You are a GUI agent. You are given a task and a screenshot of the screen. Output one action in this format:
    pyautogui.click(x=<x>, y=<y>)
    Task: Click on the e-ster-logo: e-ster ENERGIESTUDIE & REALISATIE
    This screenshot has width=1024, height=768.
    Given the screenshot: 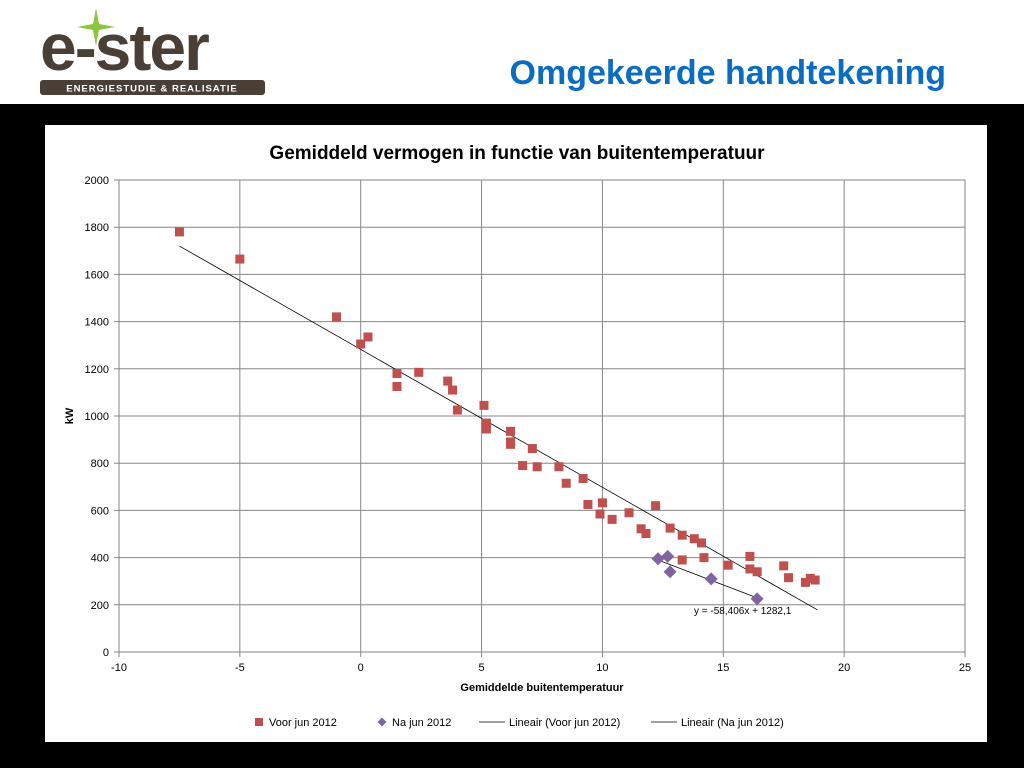 What is the action you would take?
    pyautogui.click(x=152, y=51)
    